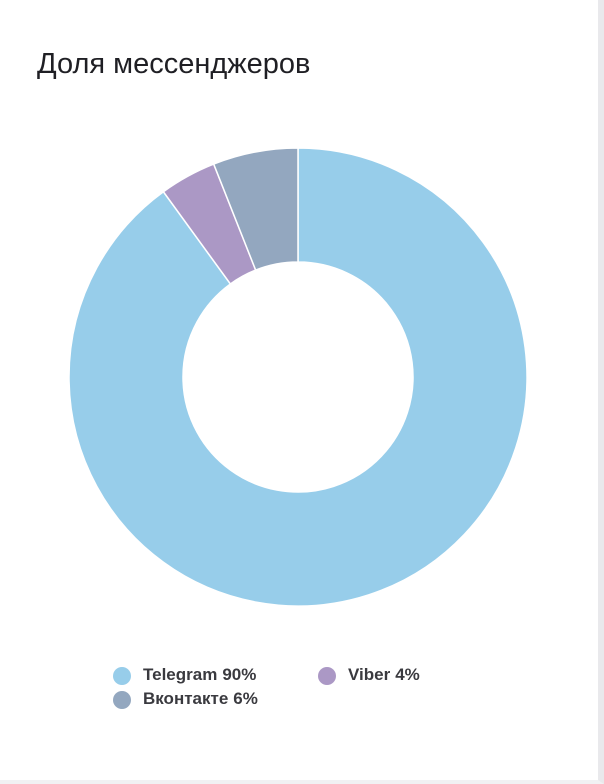 Image resolution: width=604 pixels, height=784 pixels. Describe the element at coordinates (255, 209) in the screenshot. I see `slice` at that location.